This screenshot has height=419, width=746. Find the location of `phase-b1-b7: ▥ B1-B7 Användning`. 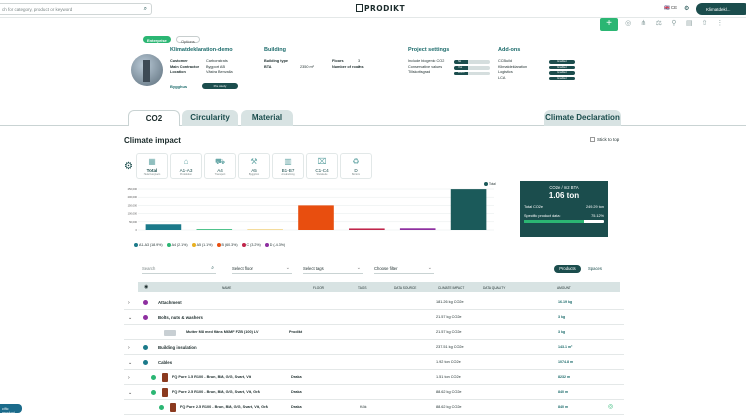

phase-b1-b7: ▥ B1-B7 Användning is located at coordinates (288, 166).